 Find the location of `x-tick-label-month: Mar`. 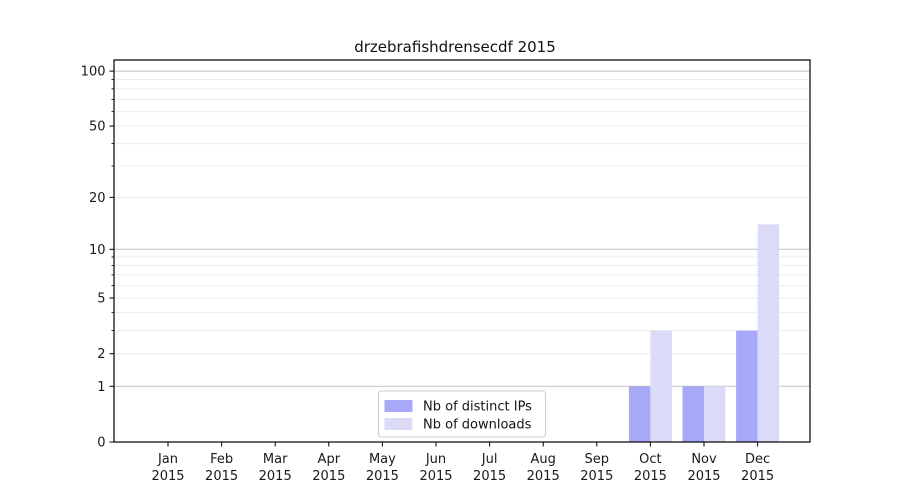

x-tick-label-month: Mar is located at coordinates (275, 459).